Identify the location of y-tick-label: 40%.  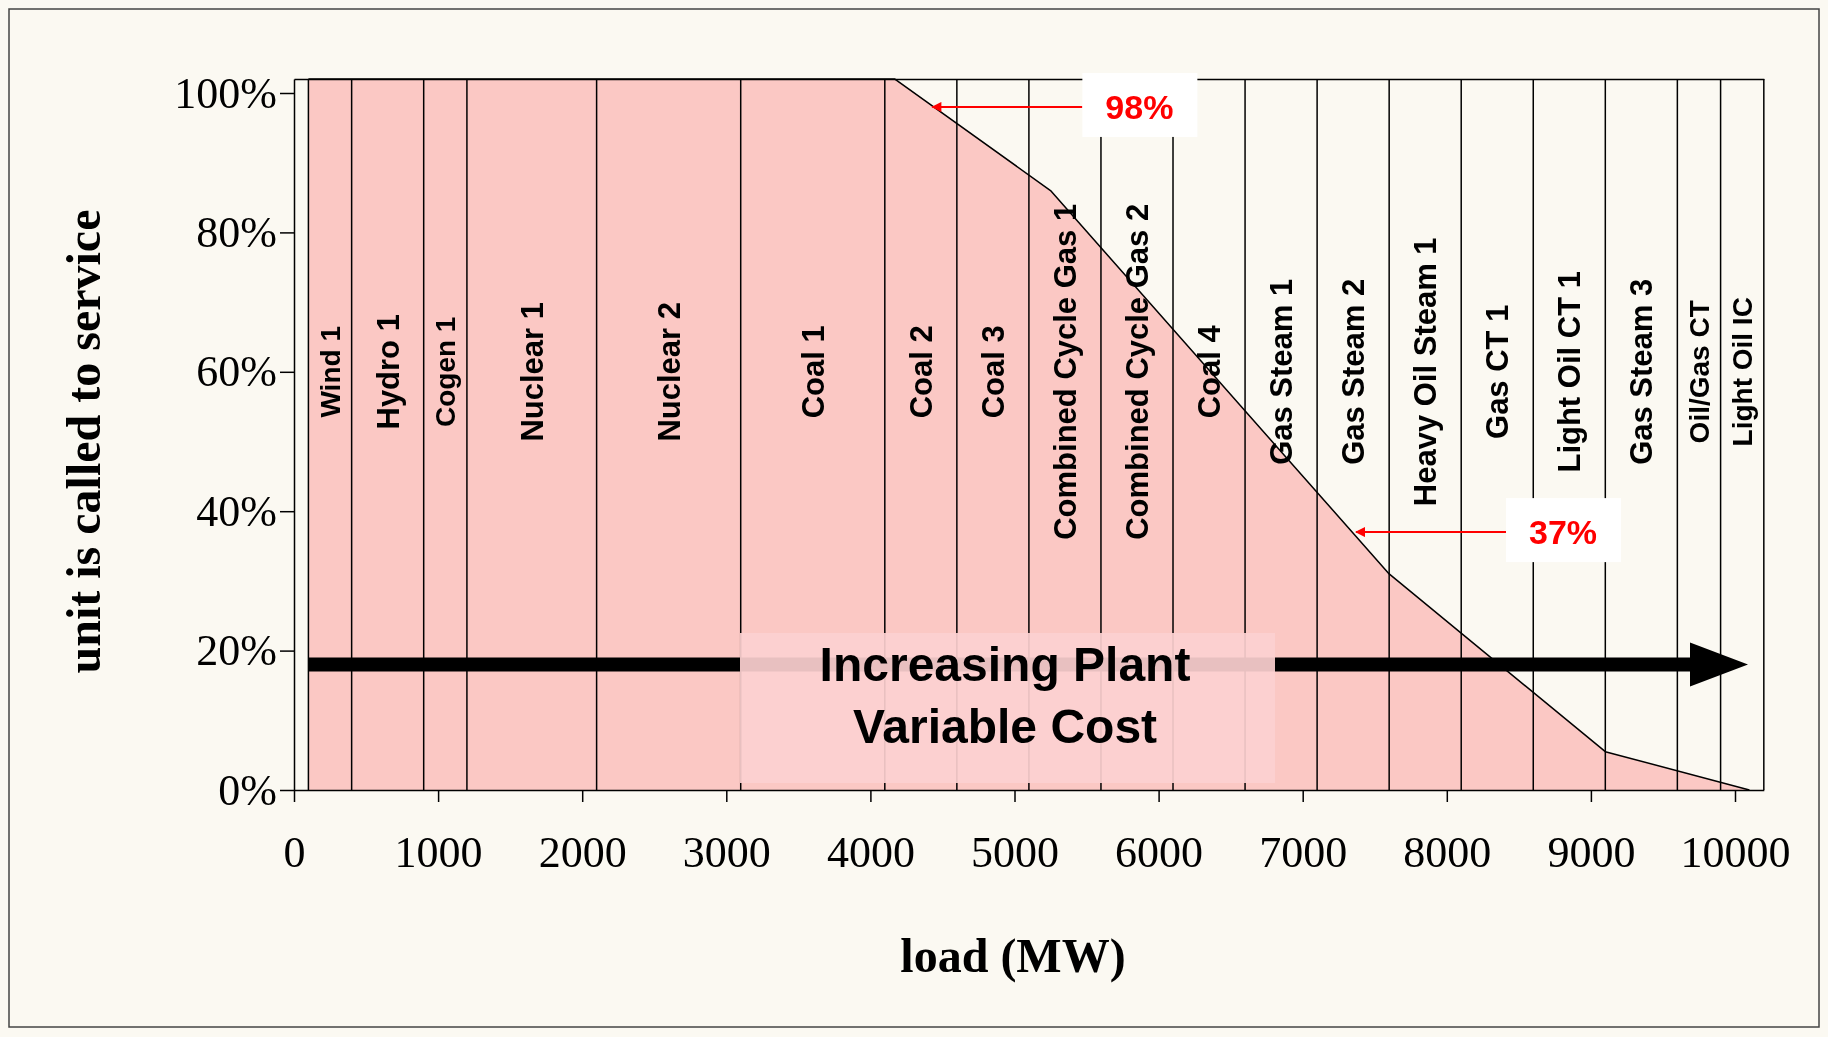
(236, 511).